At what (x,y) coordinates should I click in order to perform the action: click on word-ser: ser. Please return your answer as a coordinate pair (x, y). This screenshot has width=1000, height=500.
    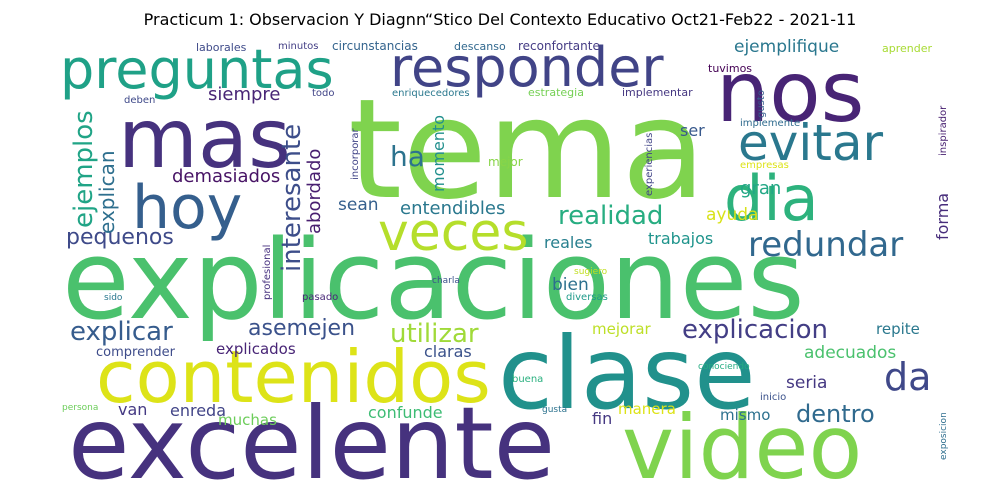
    Looking at the image, I should click on (692, 130).